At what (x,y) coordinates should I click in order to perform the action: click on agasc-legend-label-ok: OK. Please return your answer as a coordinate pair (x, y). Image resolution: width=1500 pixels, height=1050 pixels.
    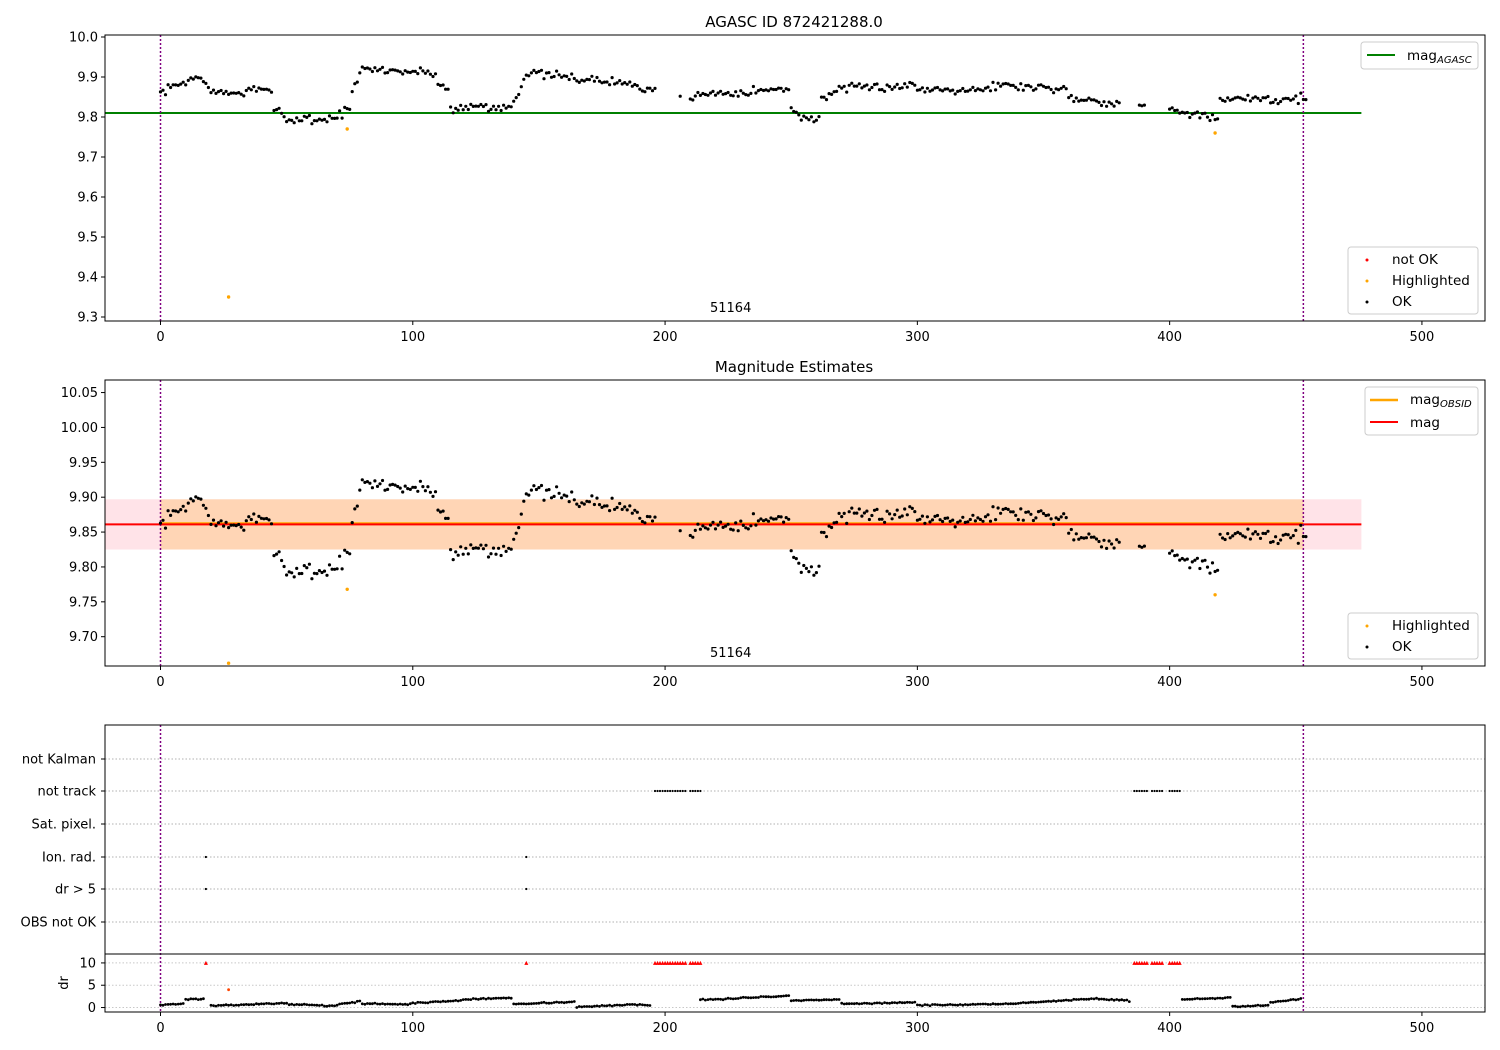
    Looking at the image, I should click on (1402, 302).